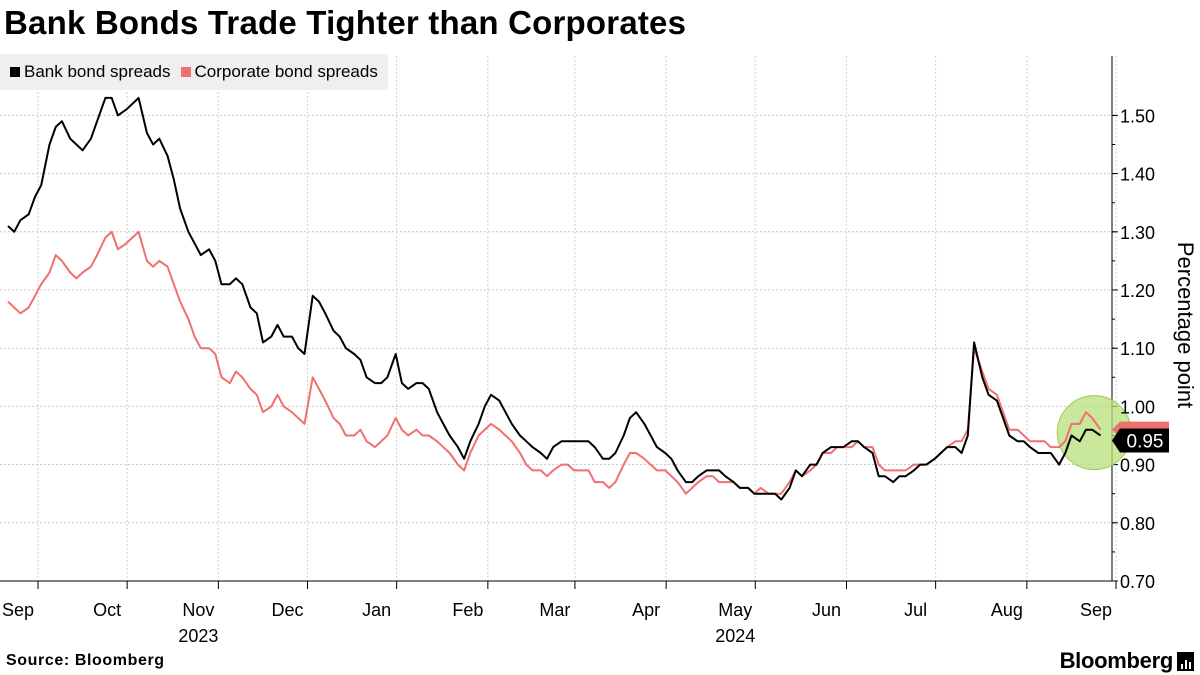 The image size is (1200, 675). Describe the element at coordinates (467, 610) in the screenshot. I see `x-tick-label: Feb` at that location.